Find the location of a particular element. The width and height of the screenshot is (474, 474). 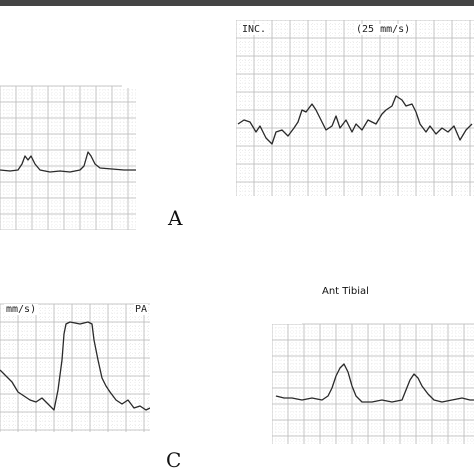

panel-label-c: C is located at coordinates (174, 460).